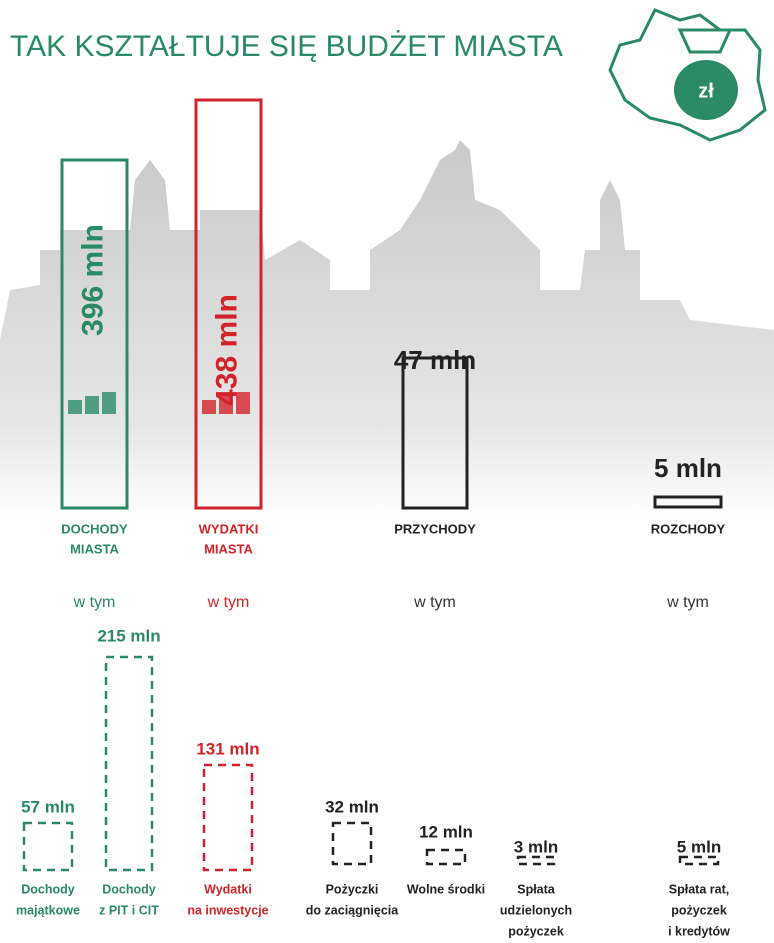 The height and width of the screenshot is (943, 774). Describe the element at coordinates (128, 635) in the screenshot. I see `amount: 215 mln` at that location.